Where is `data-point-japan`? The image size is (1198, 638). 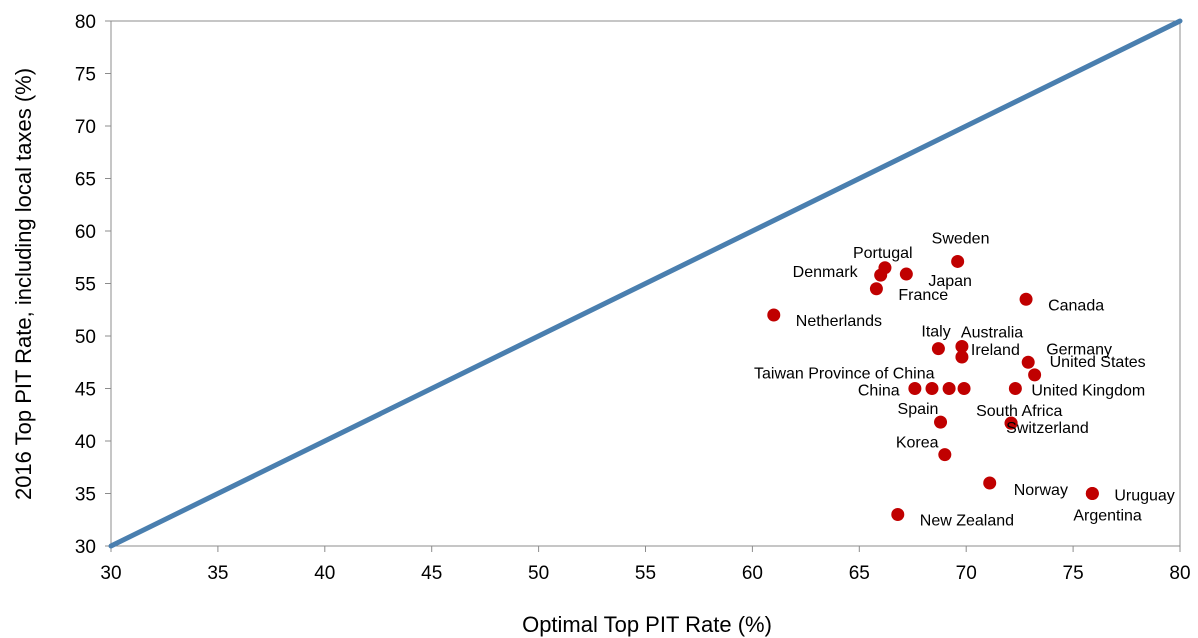 data-point-japan is located at coordinates (906, 274).